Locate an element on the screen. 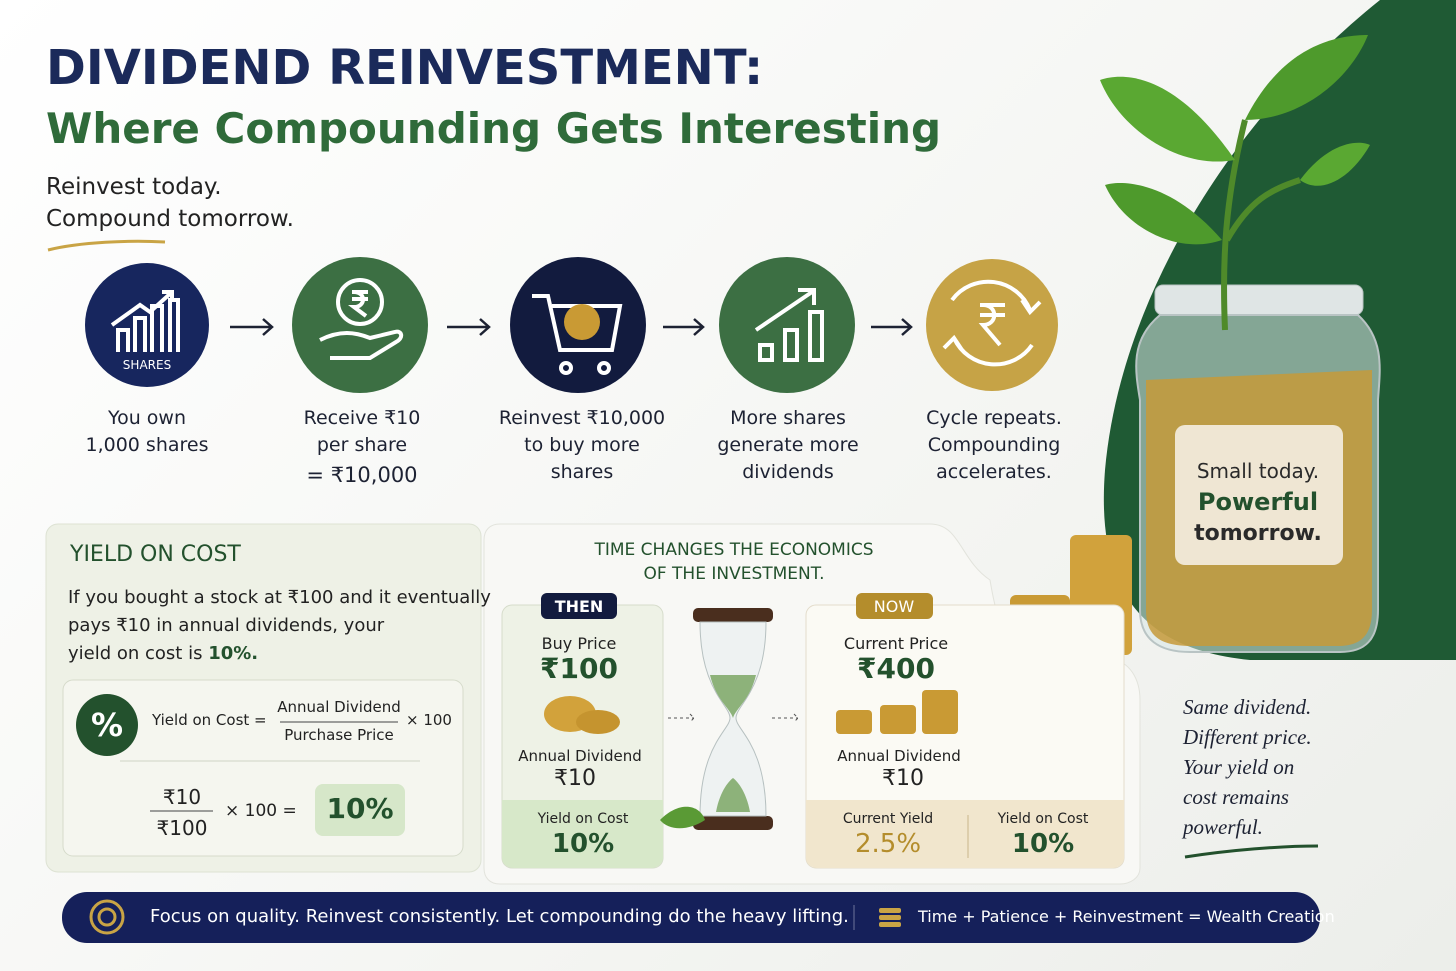 Image resolution: width=1456 pixels, height=971 pixels. line: Powerful is located at coordinates (1258, 502).